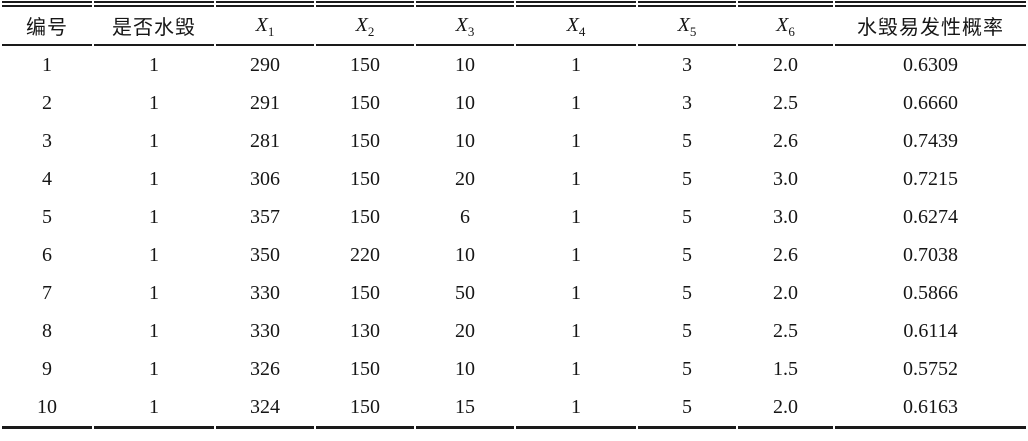 The width and height of the screenshot is (1028, 441). Describe the element at coordinates (47, 292) in the screenshot. I see `cell-id: 7` at that location.